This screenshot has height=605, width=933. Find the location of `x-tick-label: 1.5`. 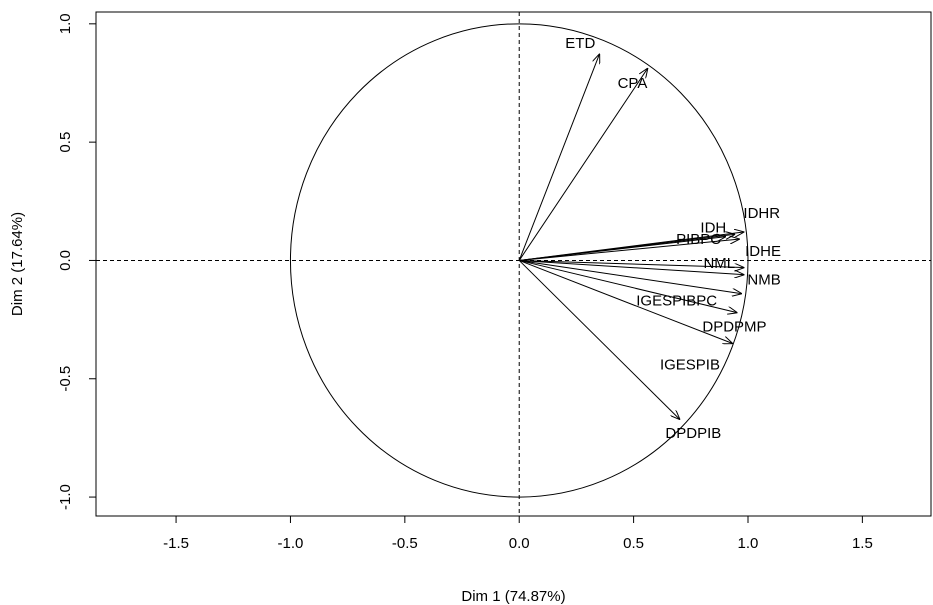

x-tick-label: 1.5 is located at coordinates (862, 543).